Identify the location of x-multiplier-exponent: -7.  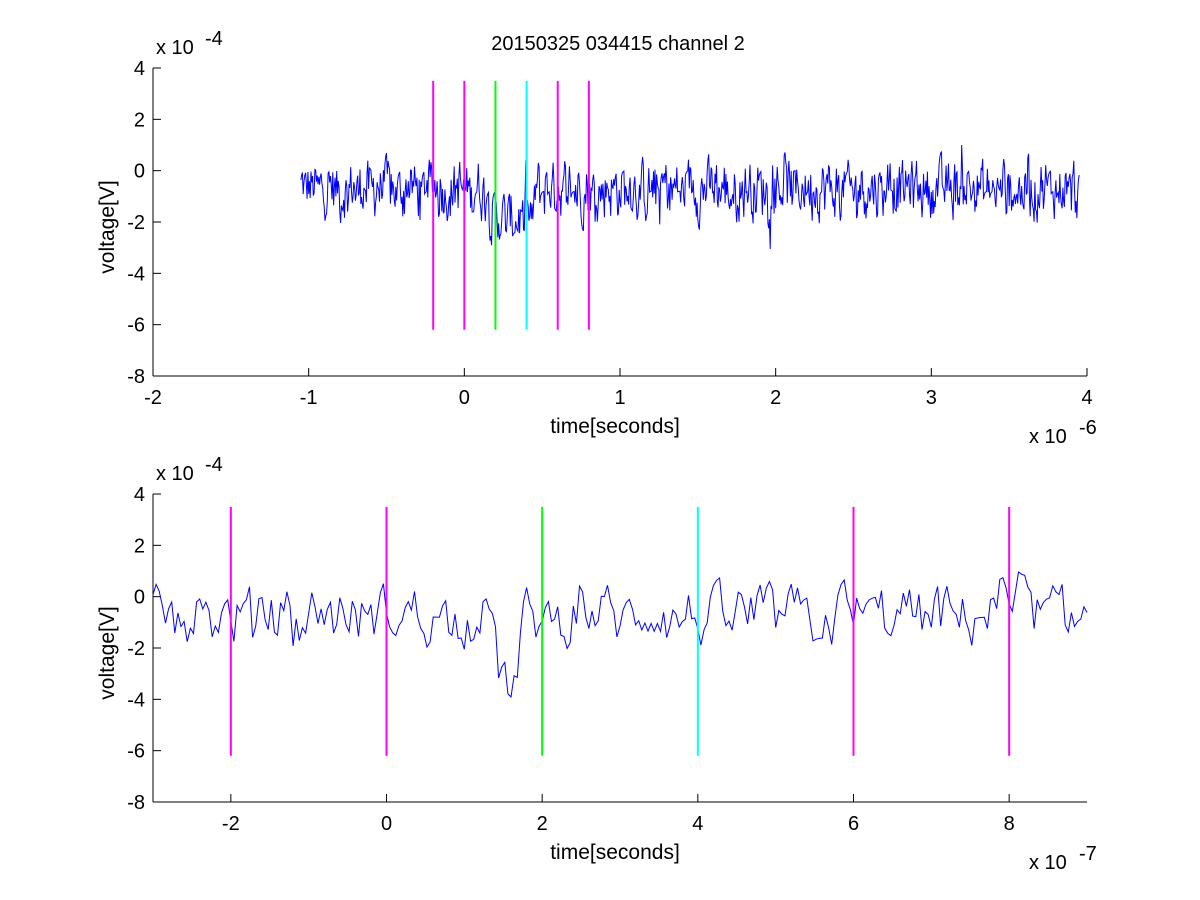
(1088, 854).